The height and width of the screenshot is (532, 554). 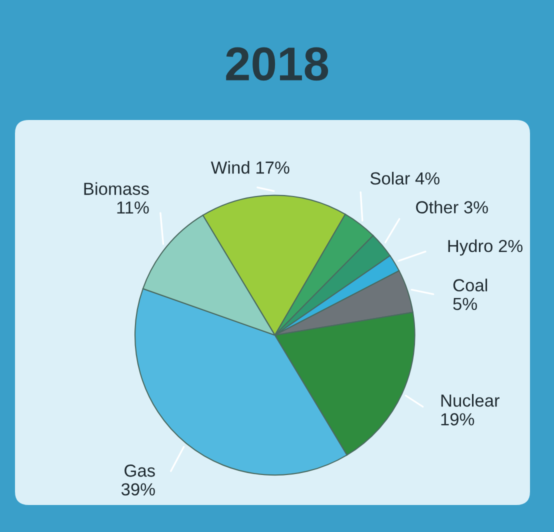 I want to click on data-label: 5%, so click(x=465, y=304).